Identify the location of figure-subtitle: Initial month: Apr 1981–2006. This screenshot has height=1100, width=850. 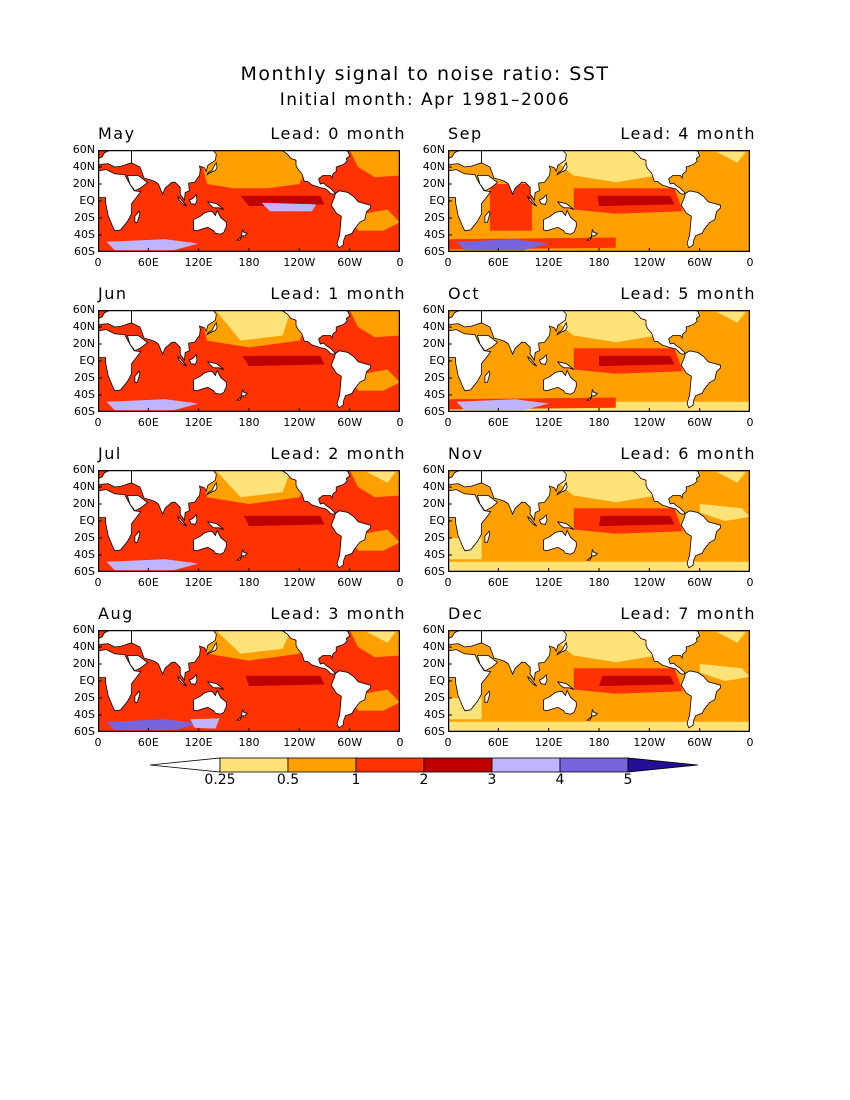
(425, 100).